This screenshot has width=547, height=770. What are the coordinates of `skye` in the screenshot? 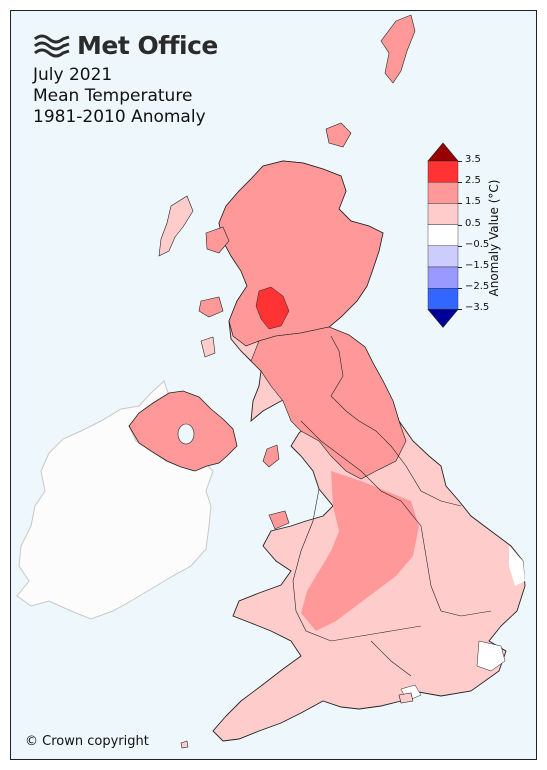 It's located at (217, 240).